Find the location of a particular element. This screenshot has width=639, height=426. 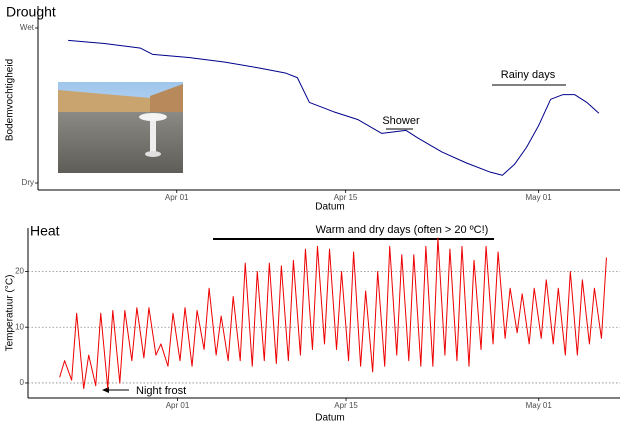

y-axis-label: Temperatuur (°C) is located at coordinates (10, 313).